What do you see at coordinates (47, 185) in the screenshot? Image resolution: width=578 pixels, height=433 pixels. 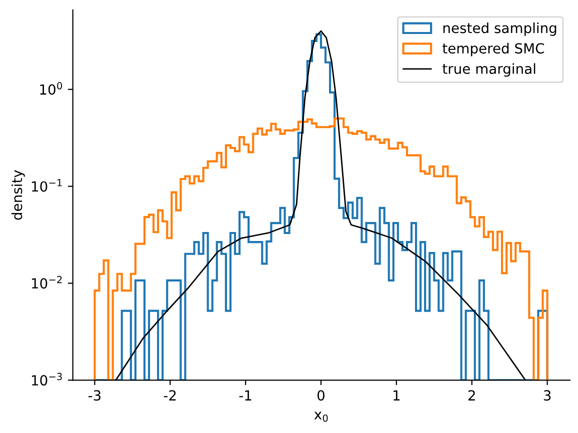 I see `y-tick-label: 10$^{−1}$` at bounding box center [47, 185].